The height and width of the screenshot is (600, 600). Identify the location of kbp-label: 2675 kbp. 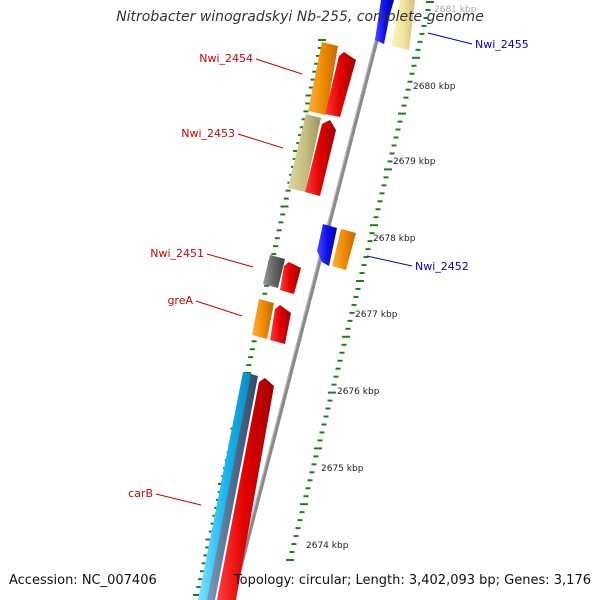
(342, 469).